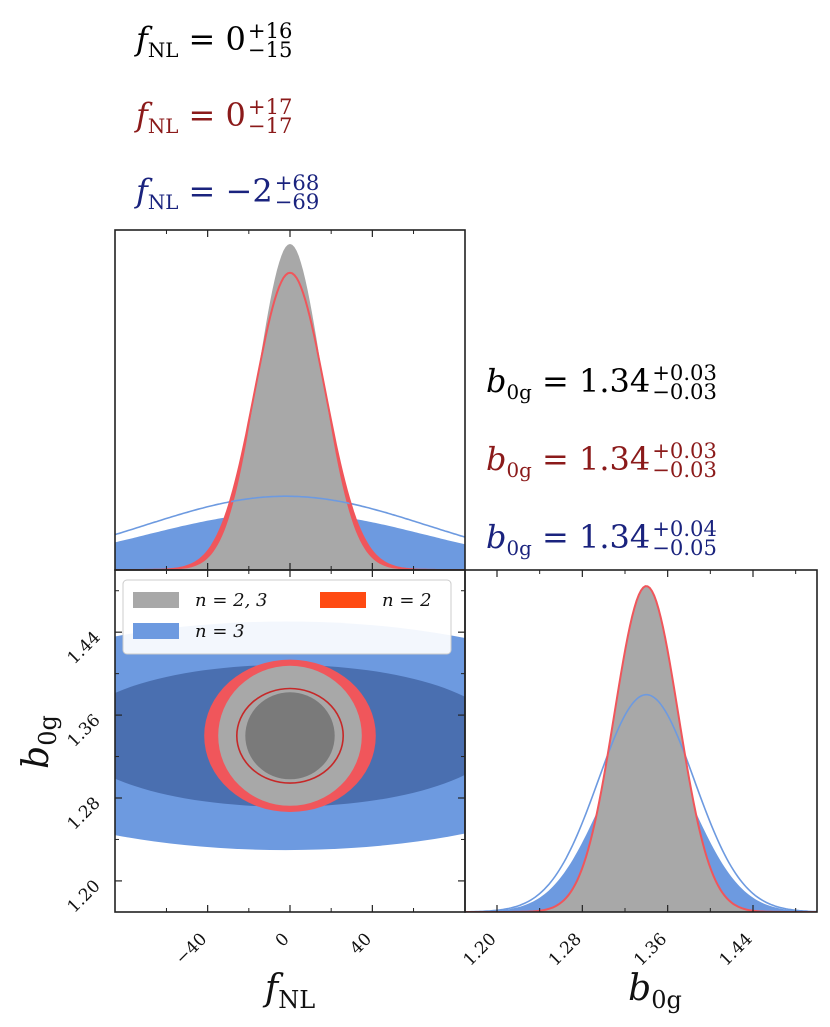 The width and height of the screenshot is (830, 1027). What do you see at coordinates (192, 949) in the screenshot?
I see `fnl-tick-label: −40` at bounding box center [192, 949].